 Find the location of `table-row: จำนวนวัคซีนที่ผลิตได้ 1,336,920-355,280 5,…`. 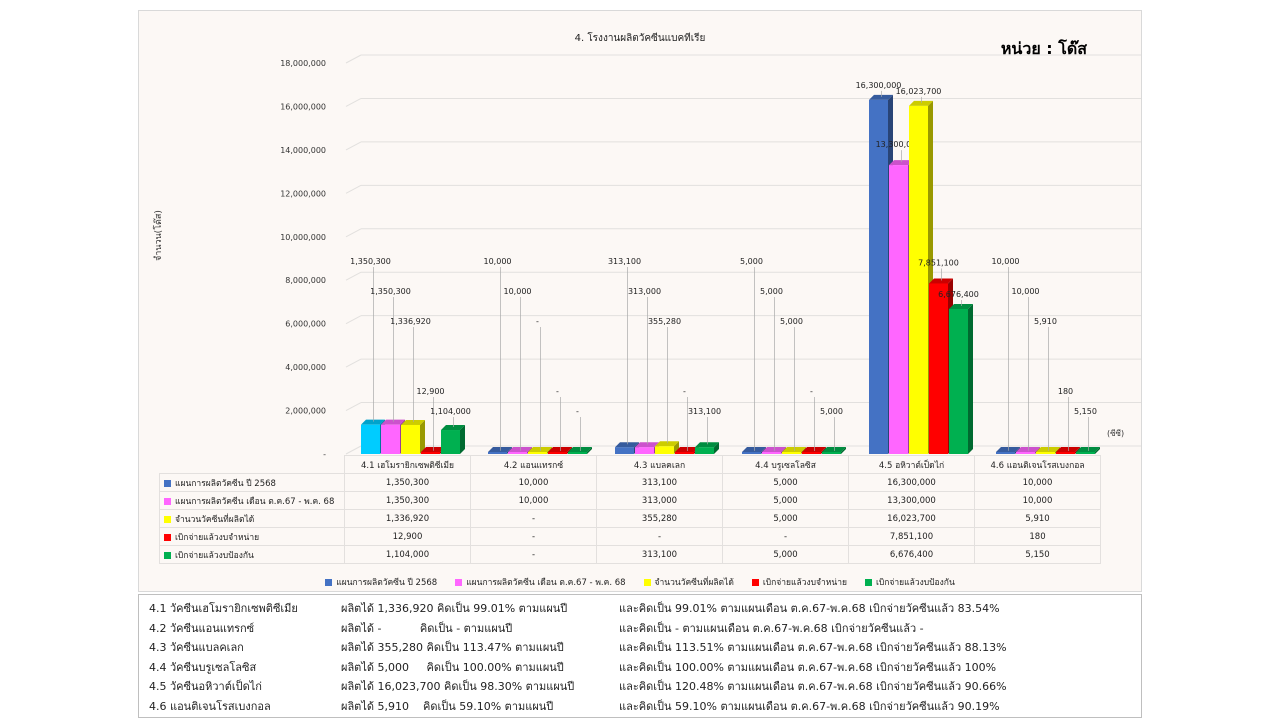

table-row: จำนวนวัคซีนที่ผลิตได้ 1,336,920-355,280 5,… is located at coordinates (630, 518).